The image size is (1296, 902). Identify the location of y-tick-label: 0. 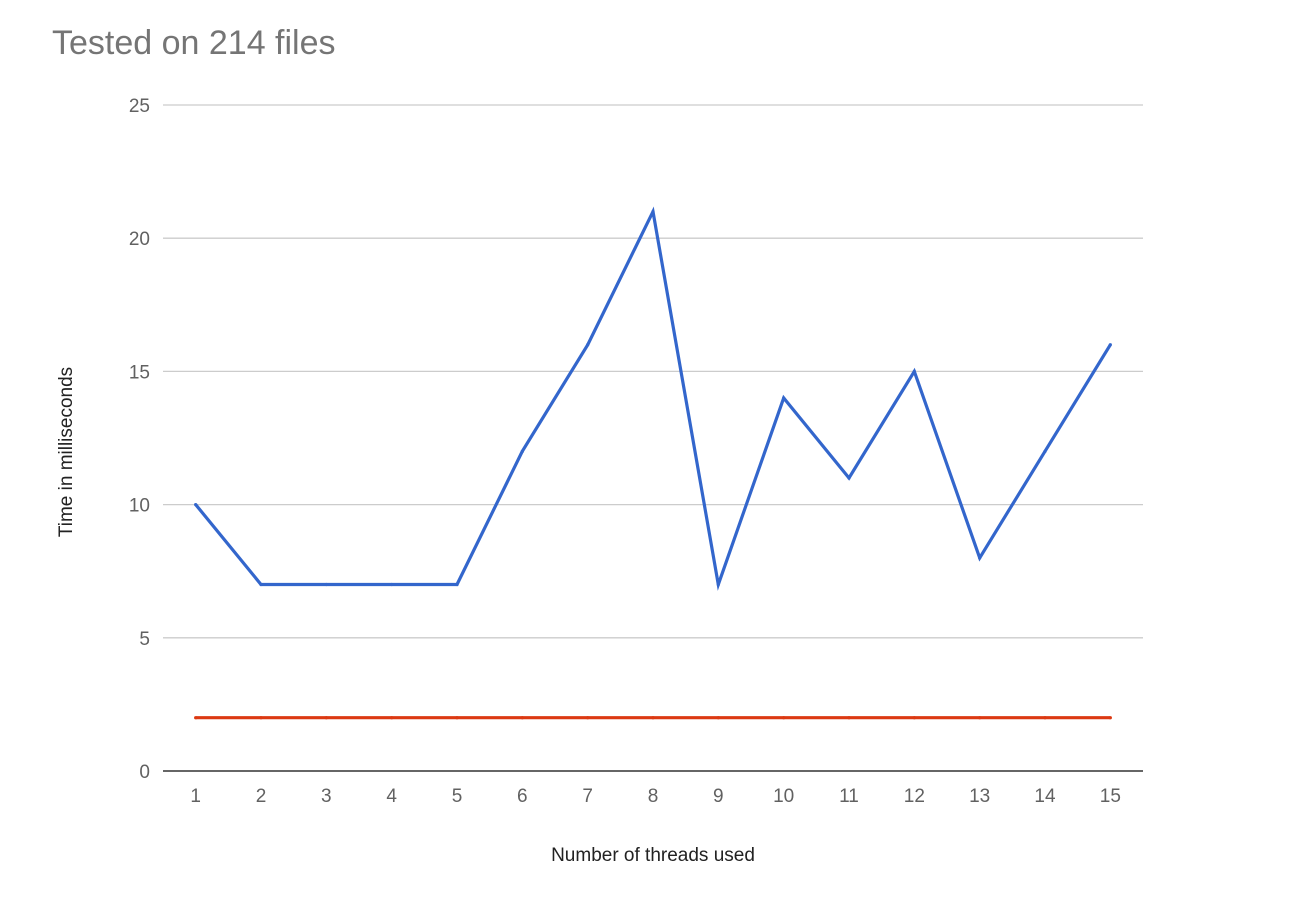
(144, 772).